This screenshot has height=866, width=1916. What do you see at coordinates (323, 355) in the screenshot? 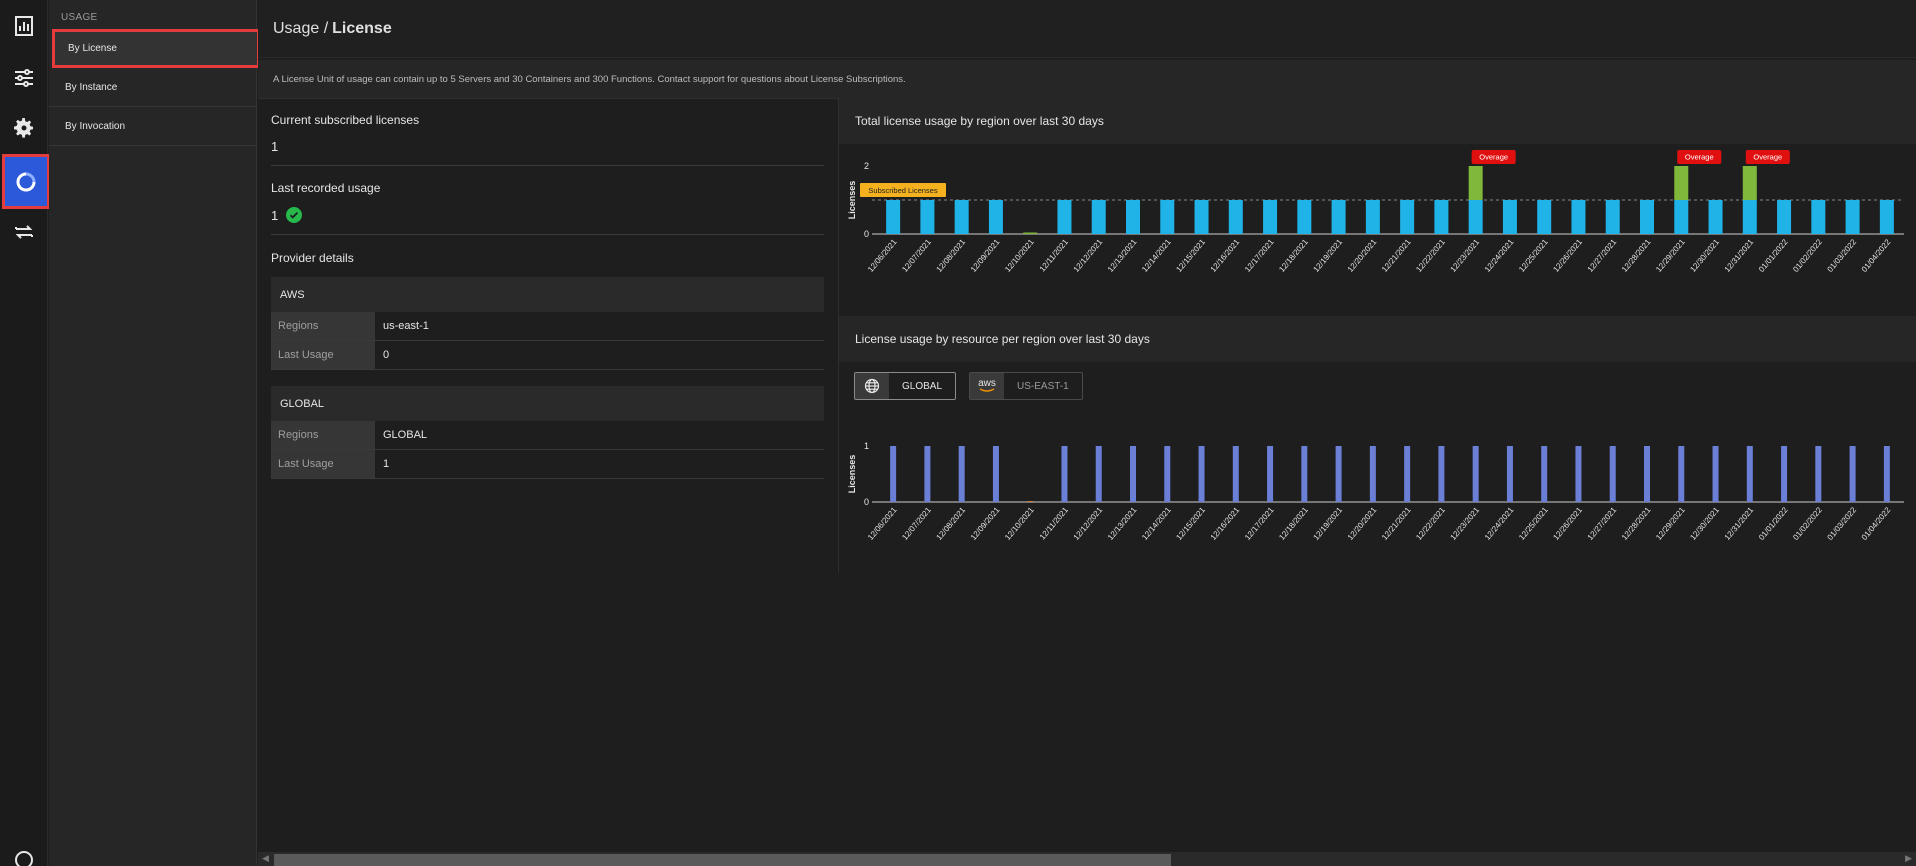
I see `last-usage-label: Last Usage` at bounding box center [323, 355].